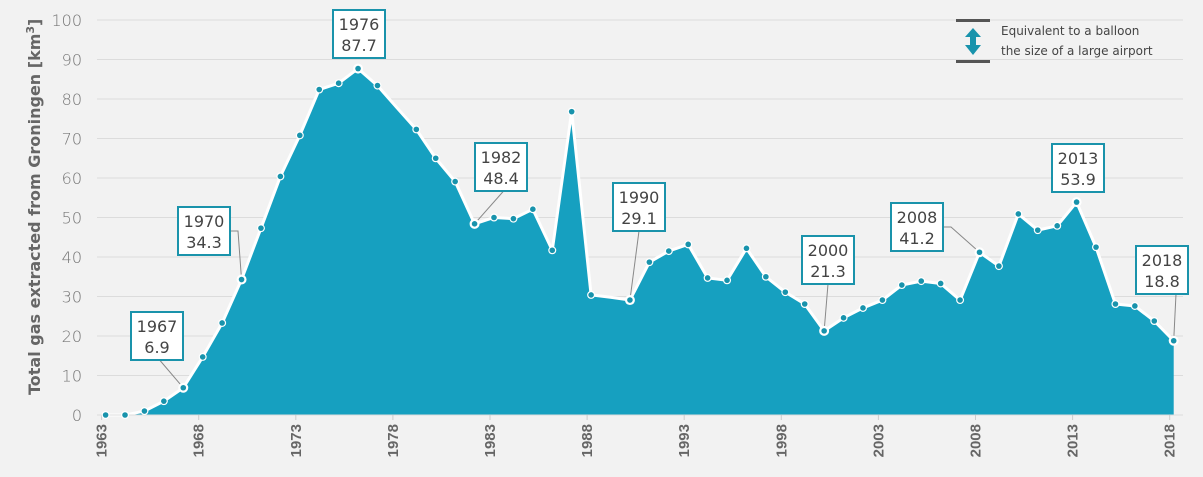 This screenshot has width=1203, height=477. What do you see at coordinates (72, 336) in the screenshot?
I see `y-tick-label: 20` at bounding box center [72, 336].